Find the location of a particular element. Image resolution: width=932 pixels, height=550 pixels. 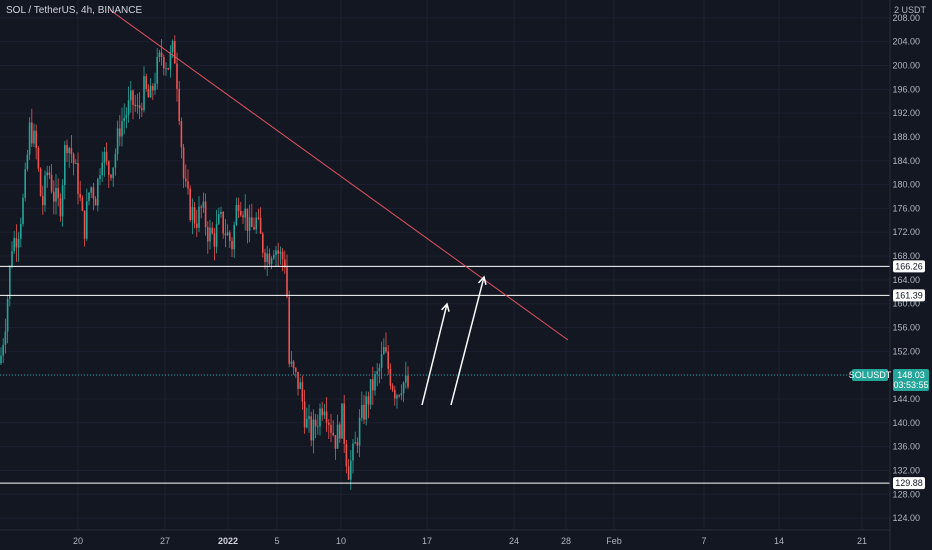

time-tick-label: 17 is located at coordinates (427, 541).